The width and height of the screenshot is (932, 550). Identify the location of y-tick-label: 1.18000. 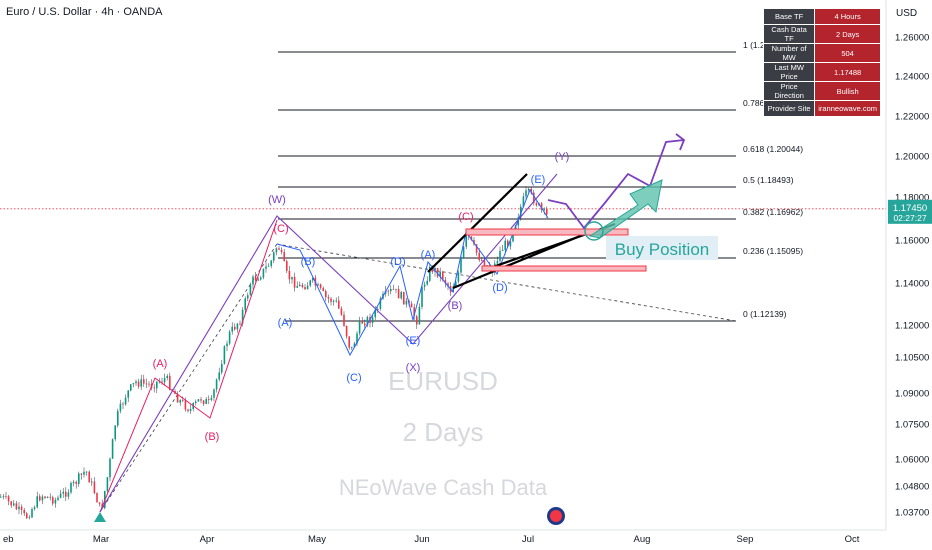
(912, 198).